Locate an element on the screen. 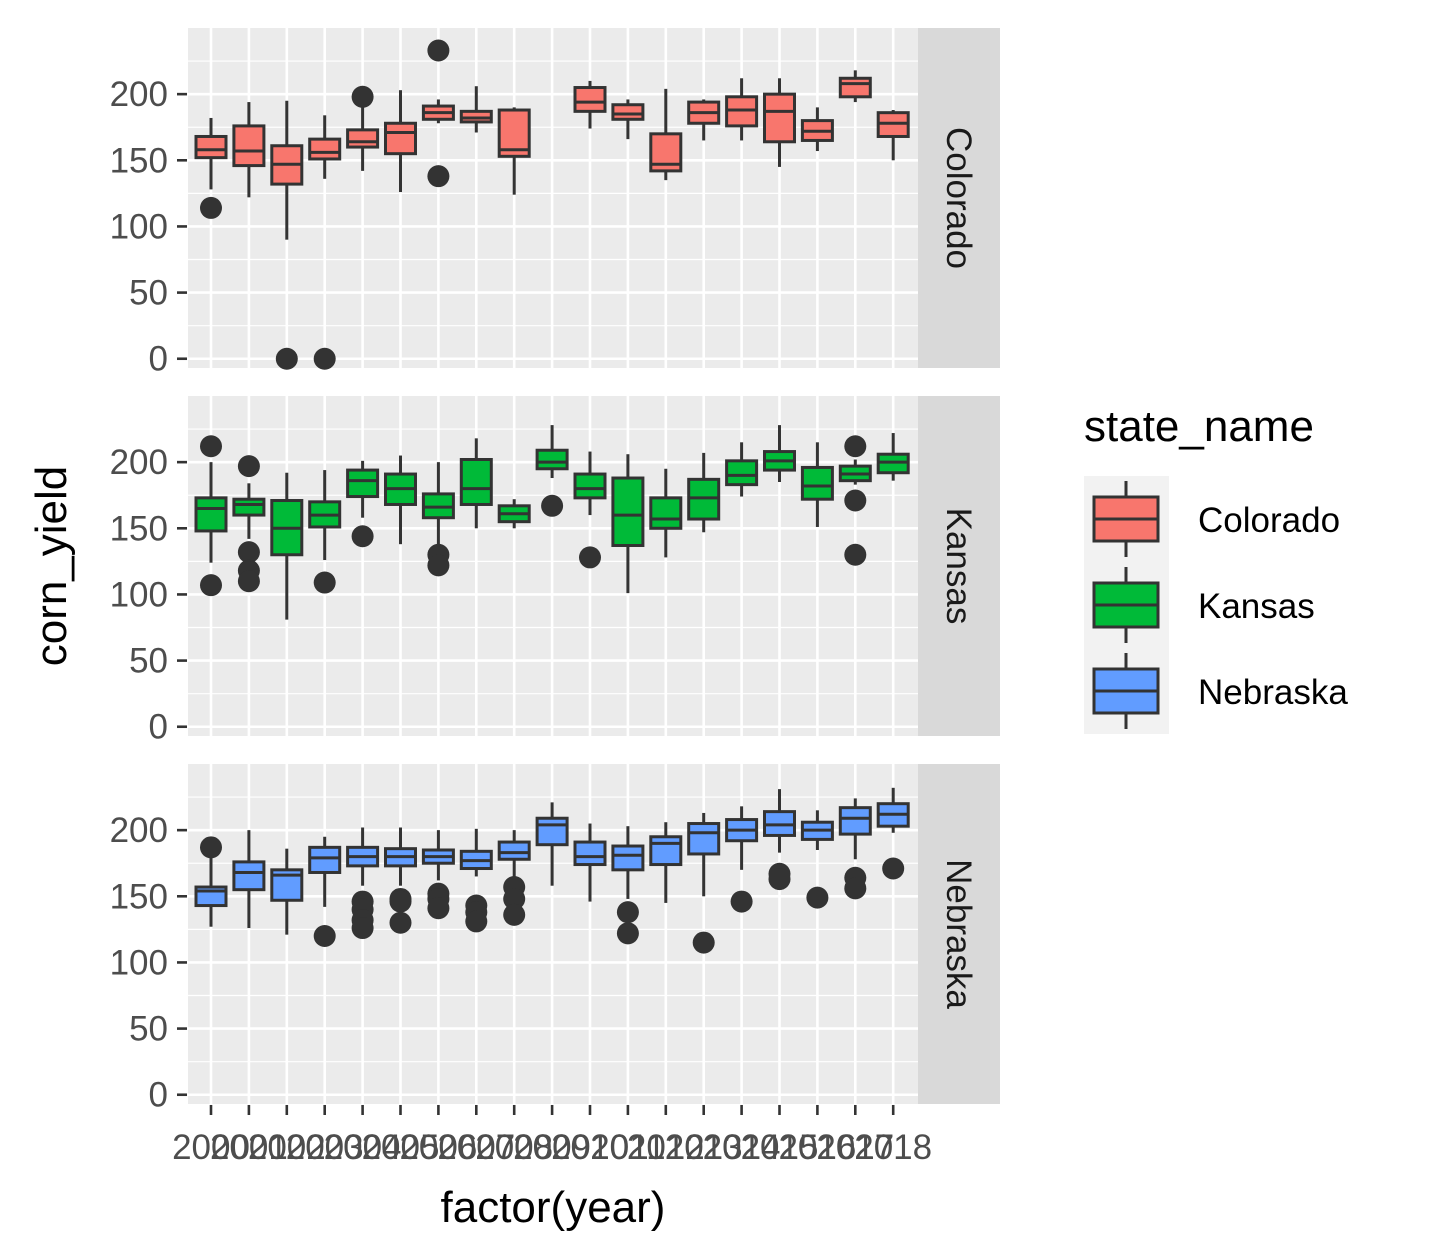  box-kansas-2011 is located at coordinates (628, 524).